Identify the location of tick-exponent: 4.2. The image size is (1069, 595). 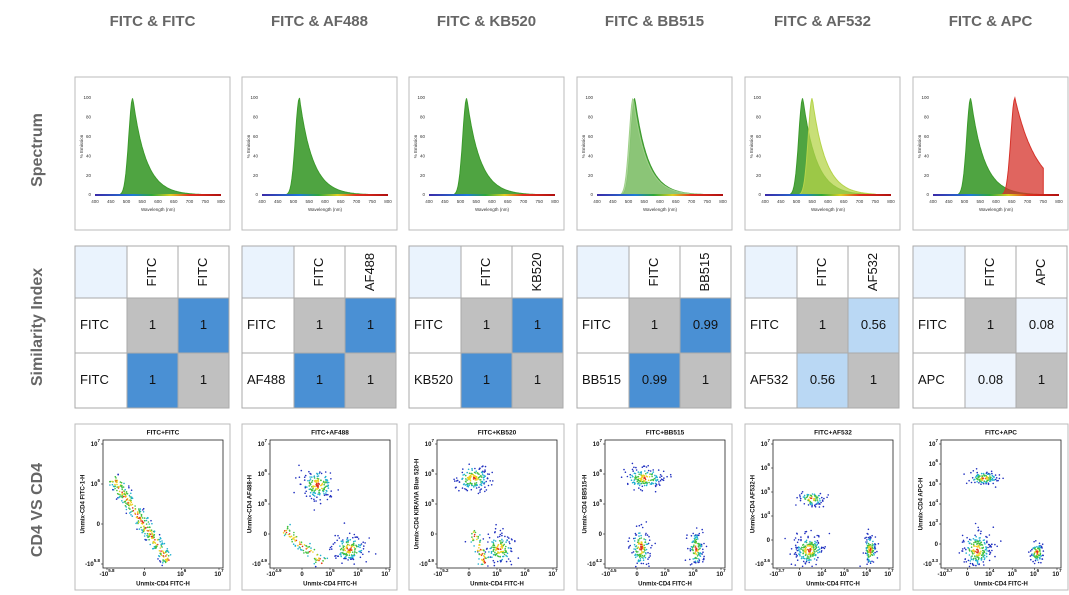
(599, 560).